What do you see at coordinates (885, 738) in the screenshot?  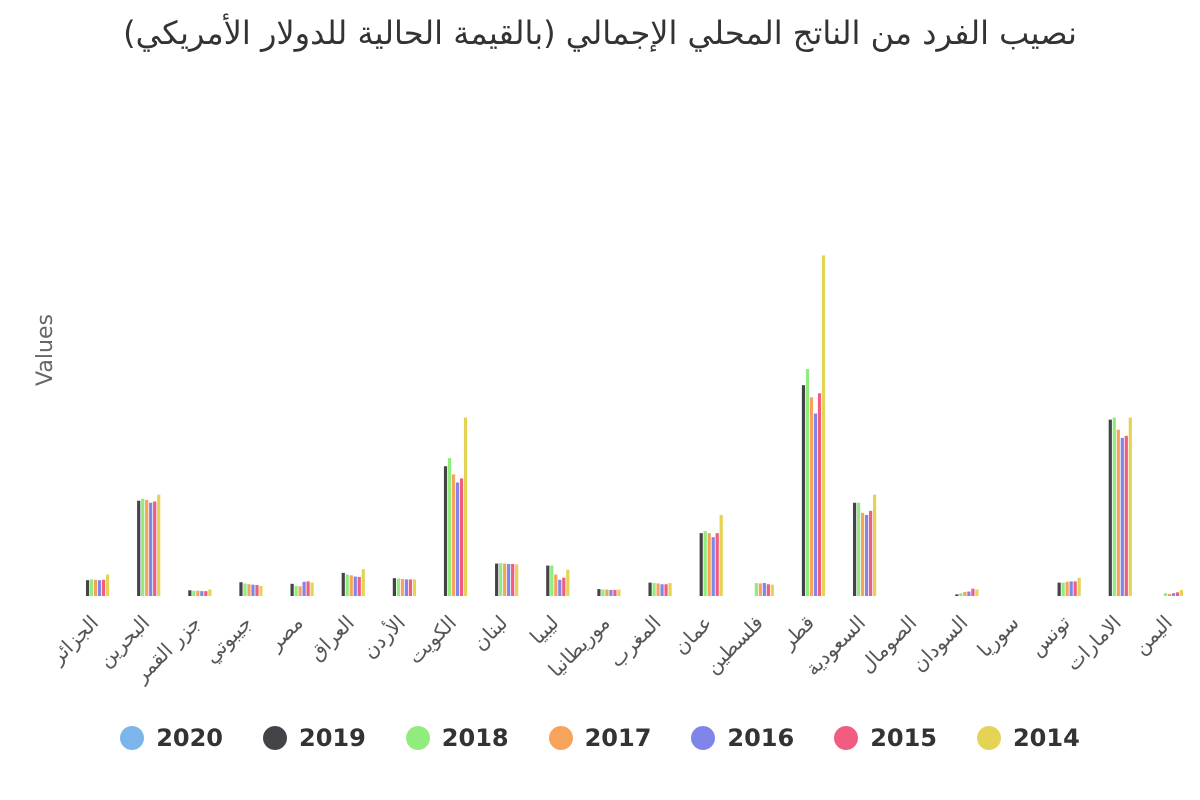 I see `legend-item-2015: 2015` at bounding box center [885, 738].